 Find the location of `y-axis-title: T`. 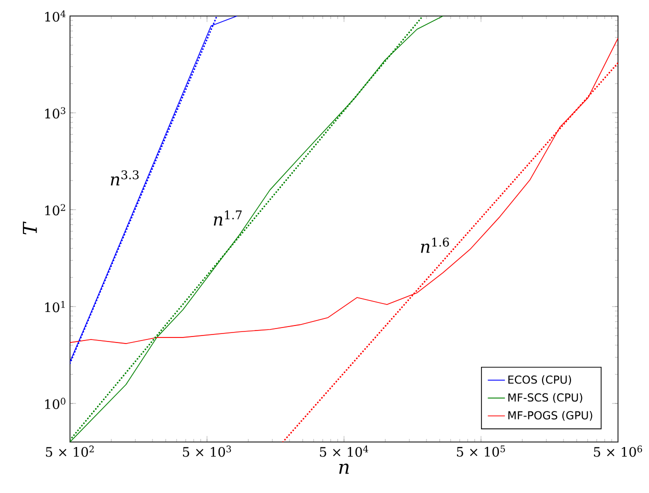

y-axis-title: T is located at coordinates (29, 227).